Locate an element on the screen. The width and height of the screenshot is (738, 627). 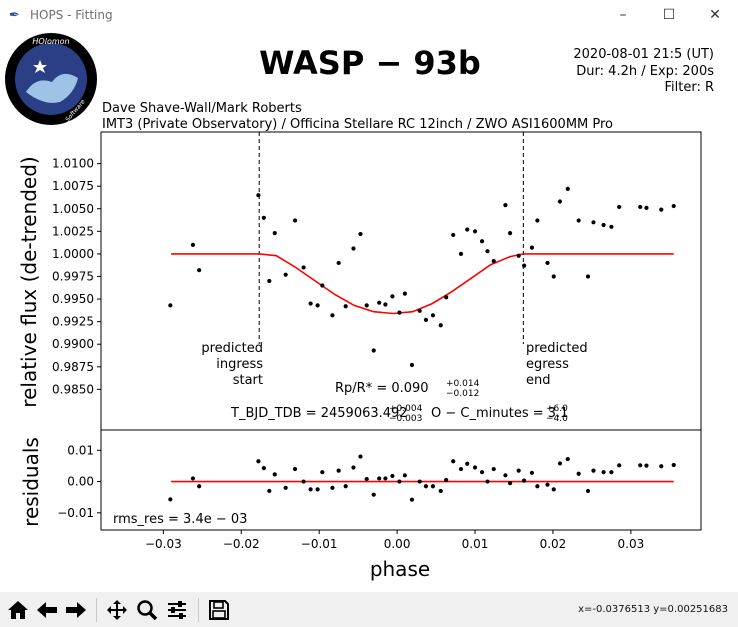
flux-y-tick-label: 1.0050 is located at coordinates (73, 209).